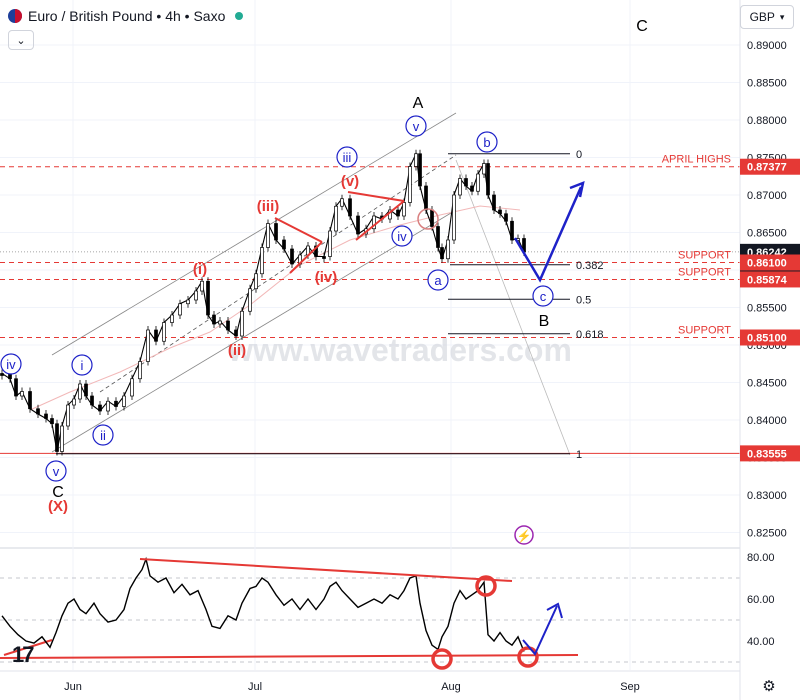 Image resolution: width=800 pixels, height=700 pixels. What do you see at coordinates (289, 656) in the screenshot?
I see `oscillator-support-line` at bounding box center [289, 656].